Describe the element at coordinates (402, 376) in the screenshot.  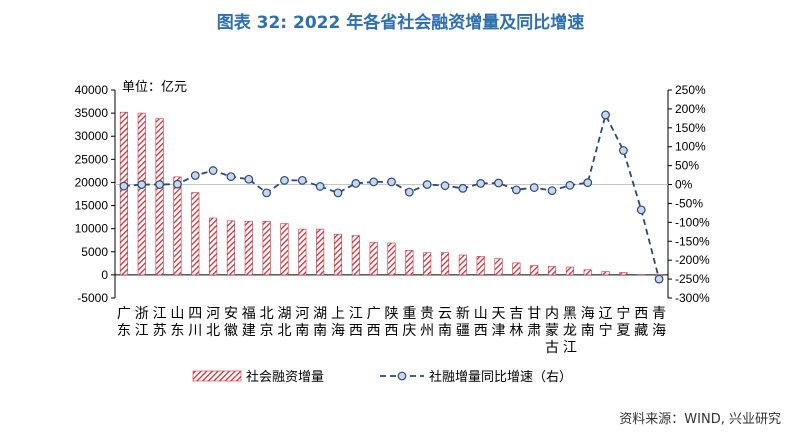
I see `legend-line-marker` at that location.